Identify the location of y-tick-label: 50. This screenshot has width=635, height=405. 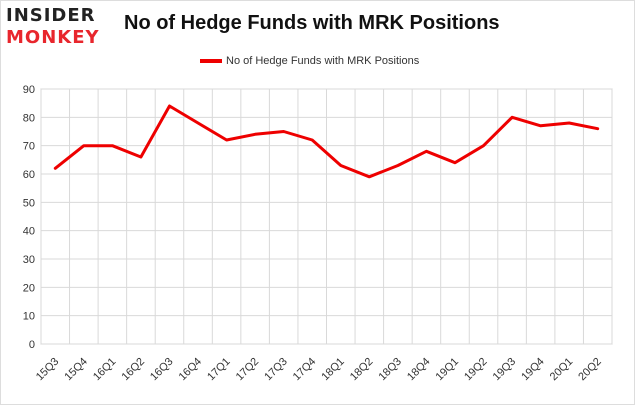
(29, 203).